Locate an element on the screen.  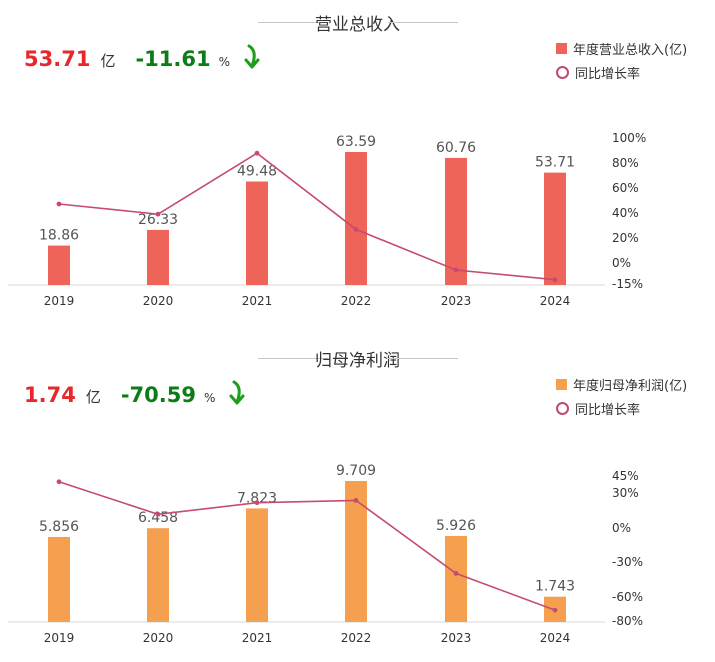
y2-tick-label: -30% is located at coordinates (627, 562).